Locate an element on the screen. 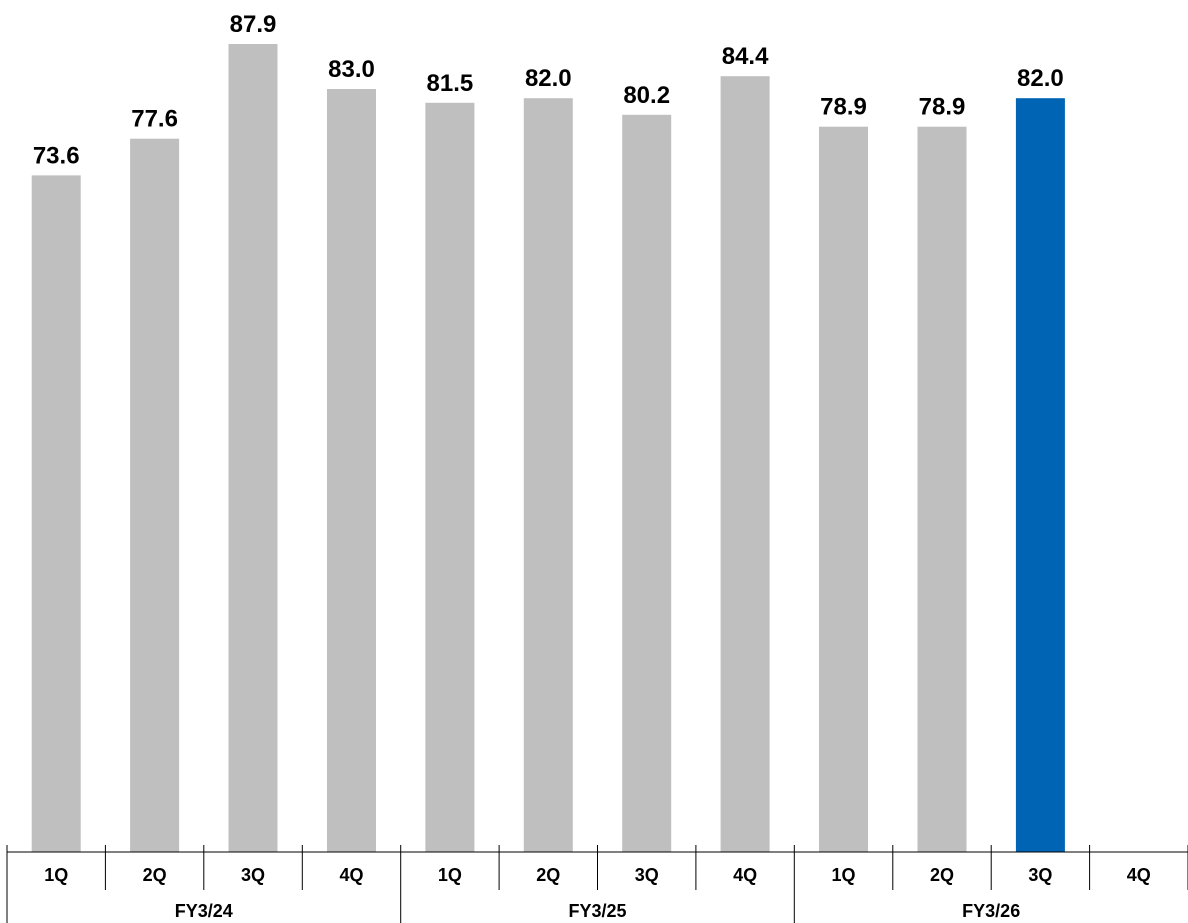 The height and width of the screenshot is (923, 1188). data-label: 73.6 is located at coordinates (56, 155).